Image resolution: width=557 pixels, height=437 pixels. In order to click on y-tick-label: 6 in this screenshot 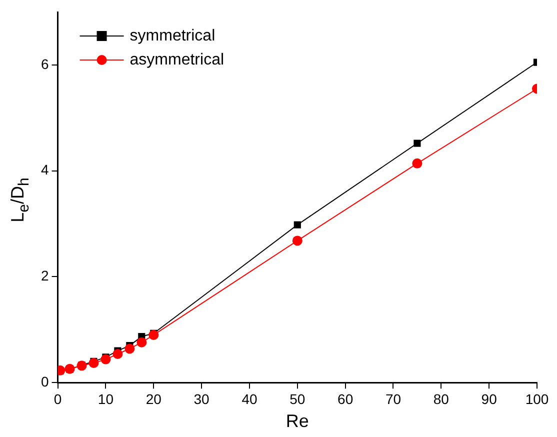, I will do `click(44, 64)`.